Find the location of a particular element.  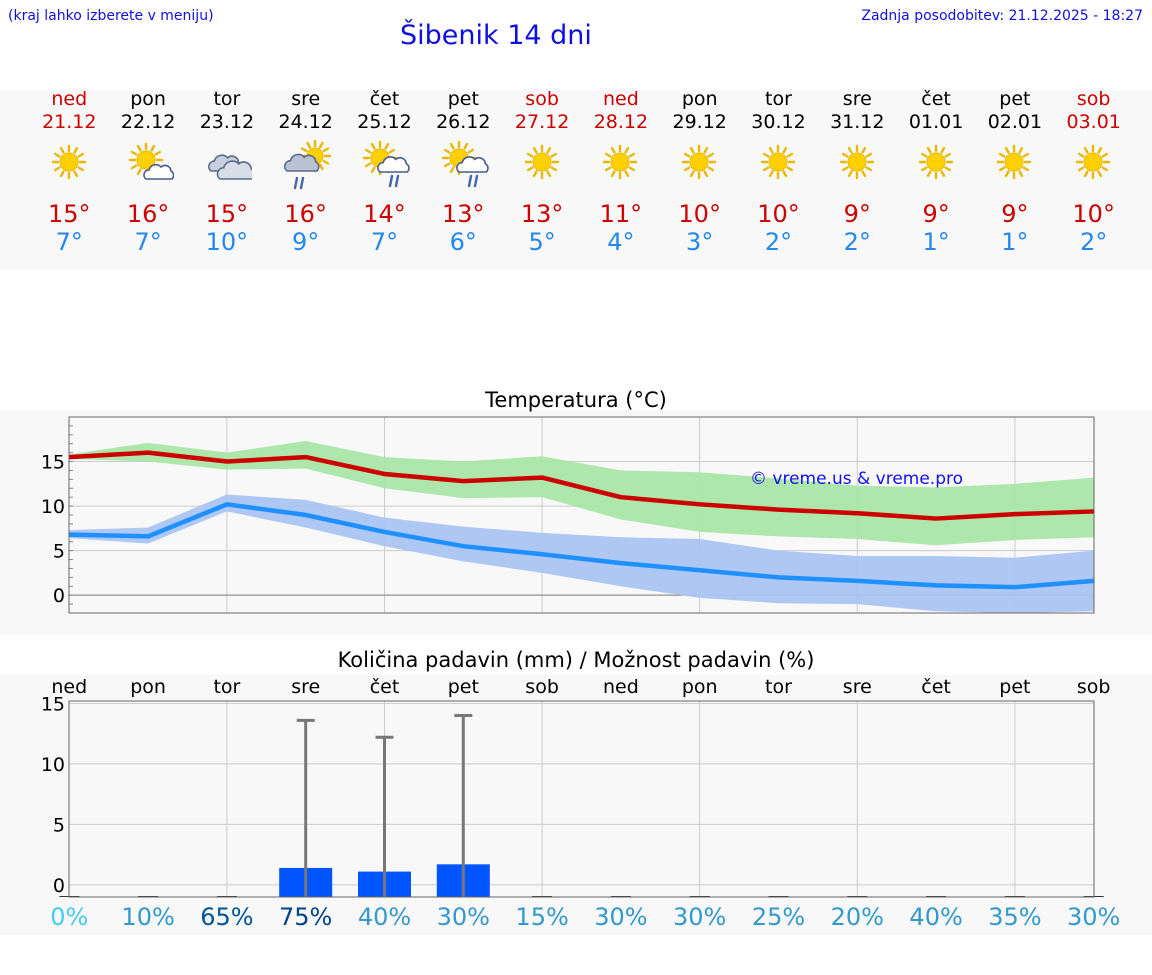

precip-probability: 0% is located at coordinates (69, 917).